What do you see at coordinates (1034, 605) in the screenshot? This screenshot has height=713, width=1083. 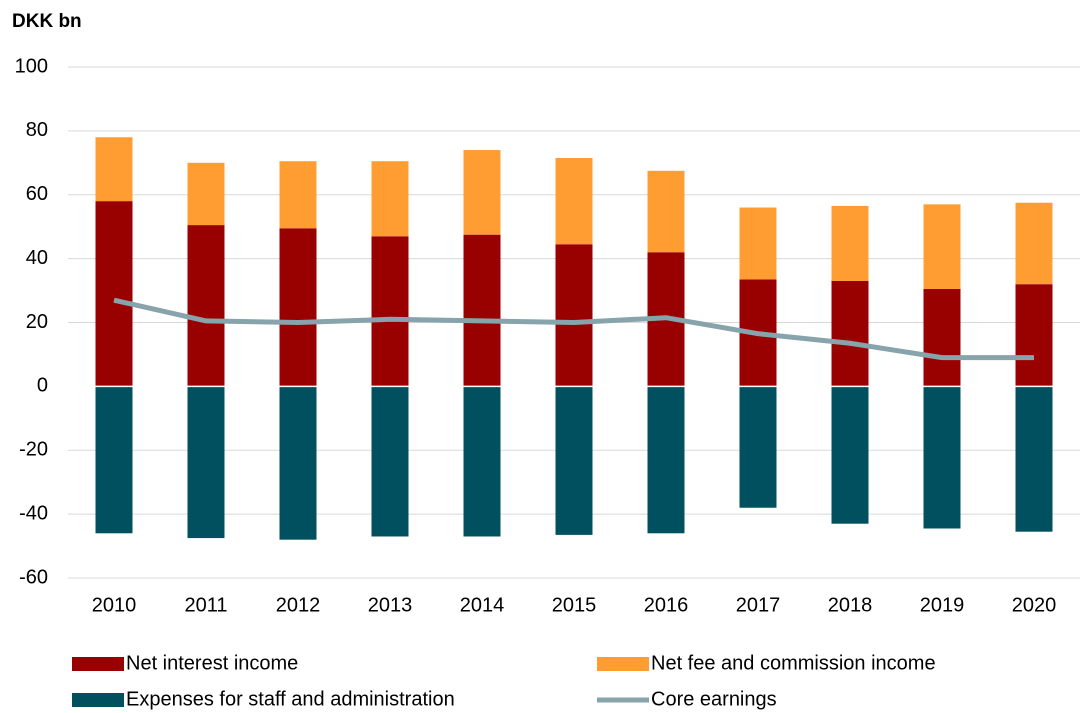 I see `x-tick-label: 2020` at bounding box center [1034, 605].